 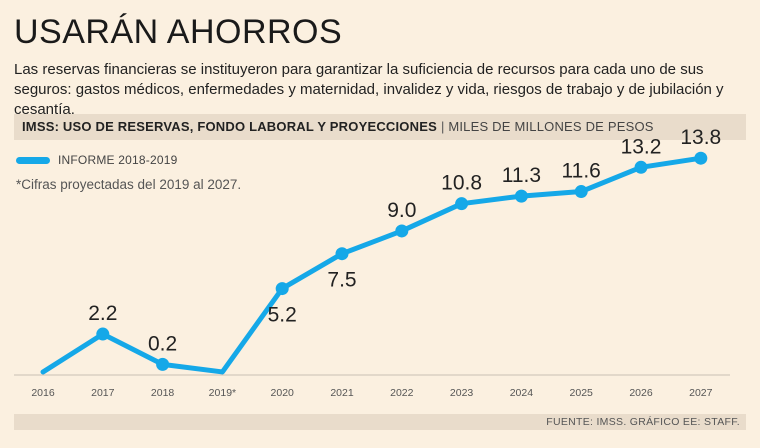 What do you see at coordinates (103, 393) in the screenshot?
I see `x-tick-label: 2017` at bounding box center [103, 393].